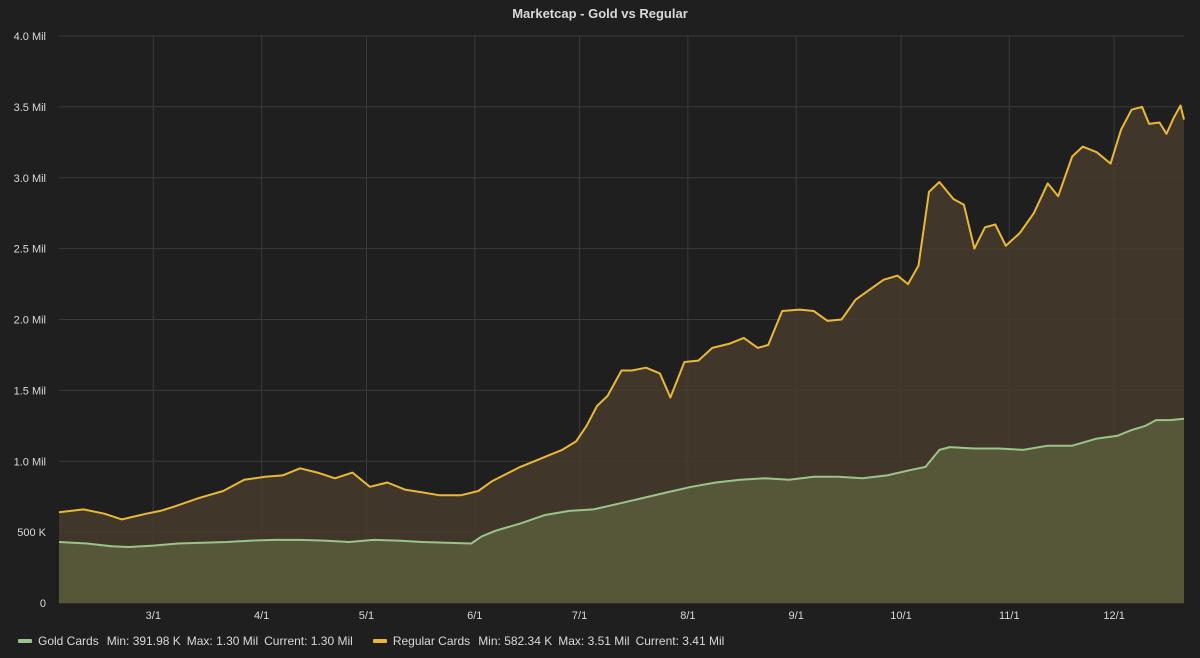 Image resolution: width=1200 pixels, height=658 pixels. What do you see at coordinates (900, 616) in the screenshot?
I see `x-tick-label: 10/1` at bounding box center [900, 616].